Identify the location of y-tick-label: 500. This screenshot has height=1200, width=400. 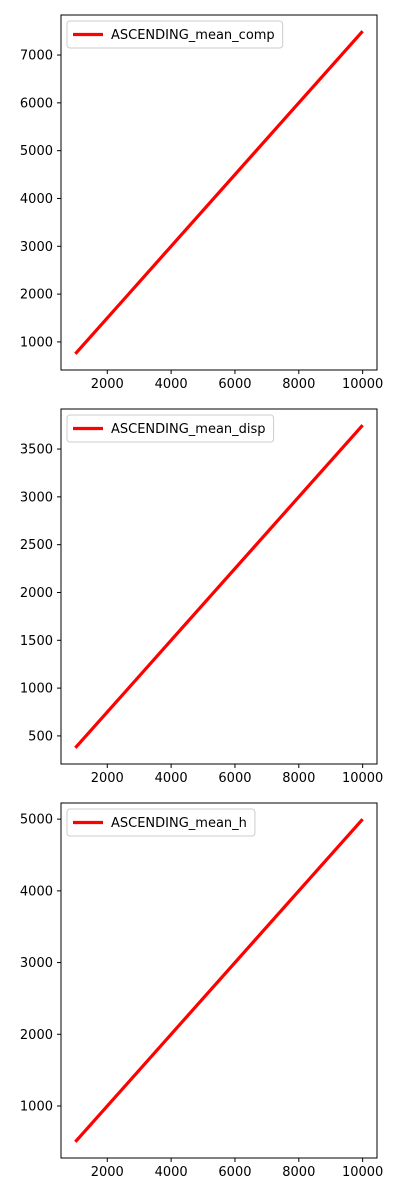
(40, 736).